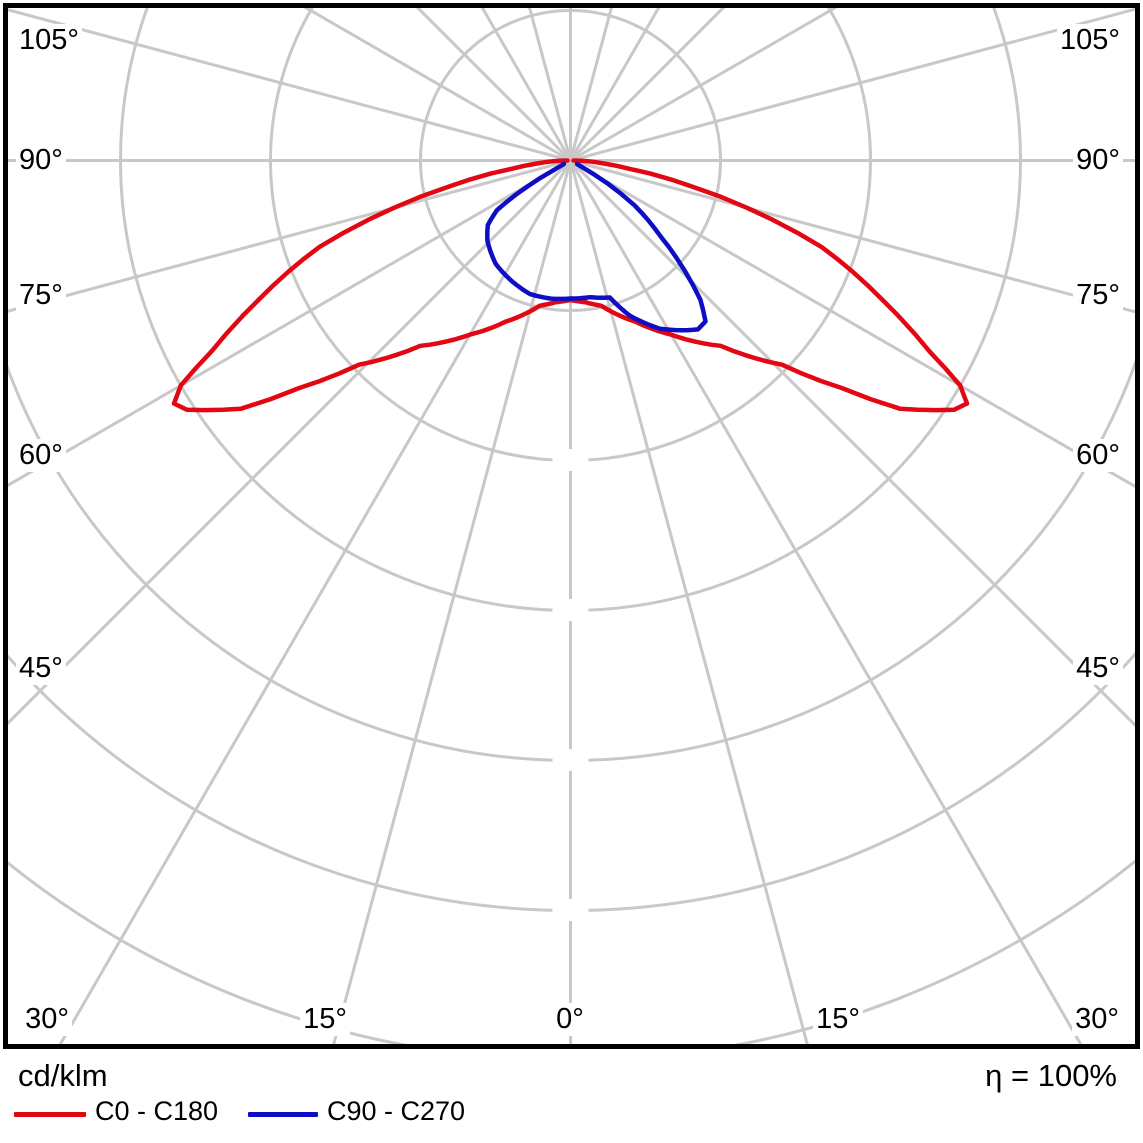  Describe the element at coordinates (41, 456) in the screenshot. I see `angle-label-left-60: 60°` at that location.